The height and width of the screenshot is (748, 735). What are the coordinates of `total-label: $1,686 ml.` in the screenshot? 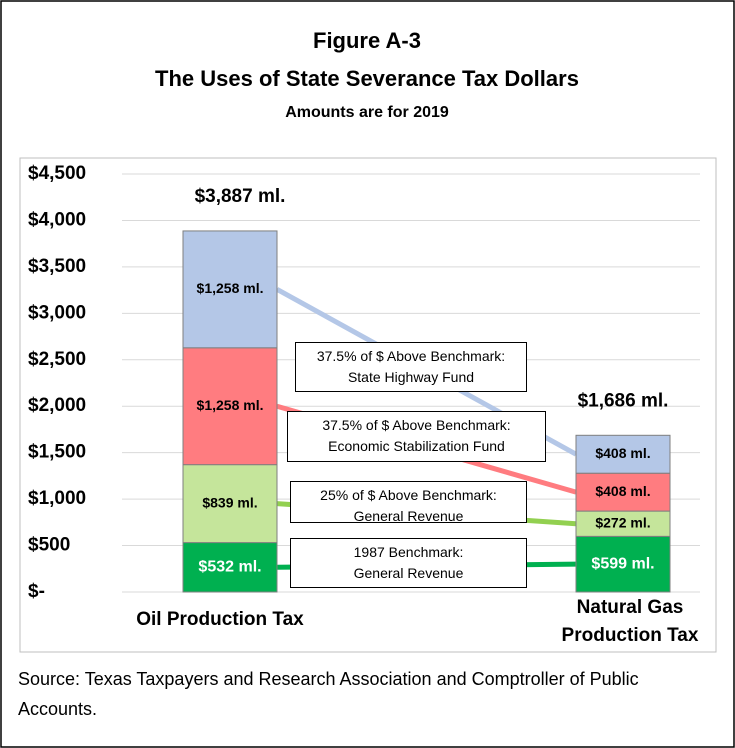 It's located at (623, 400).